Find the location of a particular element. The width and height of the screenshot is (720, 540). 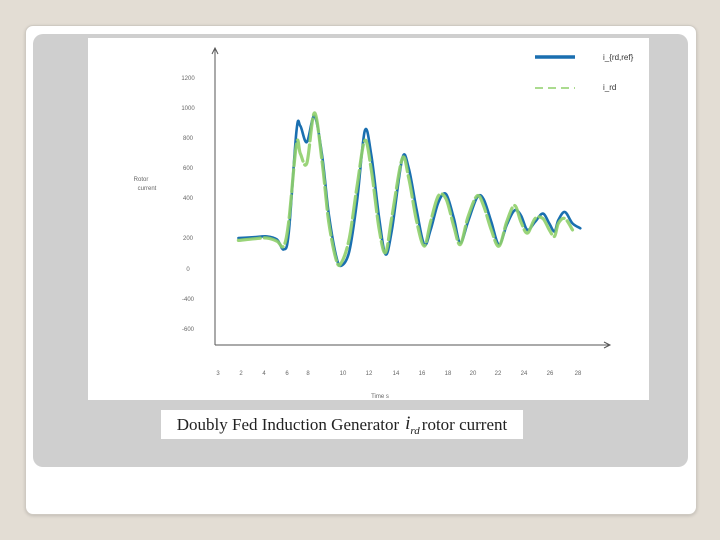

y-tick-label: 1000 is located at coordinates (188, 109).